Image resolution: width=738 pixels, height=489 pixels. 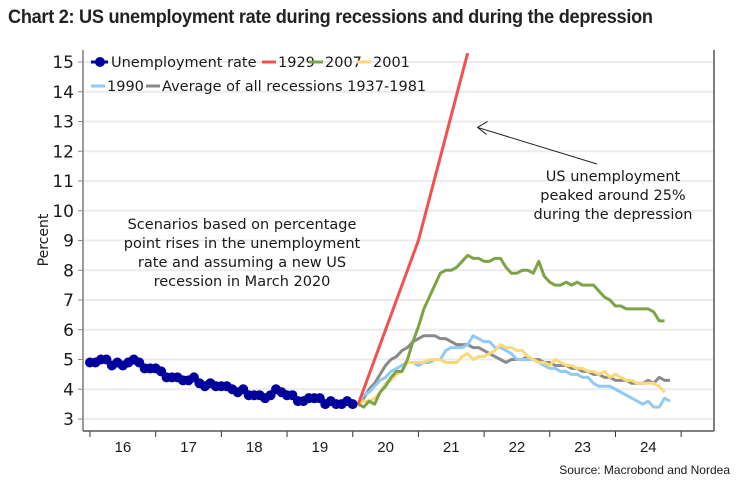 I want to click on y-tick-label: 4, so click(x=68, y=390).